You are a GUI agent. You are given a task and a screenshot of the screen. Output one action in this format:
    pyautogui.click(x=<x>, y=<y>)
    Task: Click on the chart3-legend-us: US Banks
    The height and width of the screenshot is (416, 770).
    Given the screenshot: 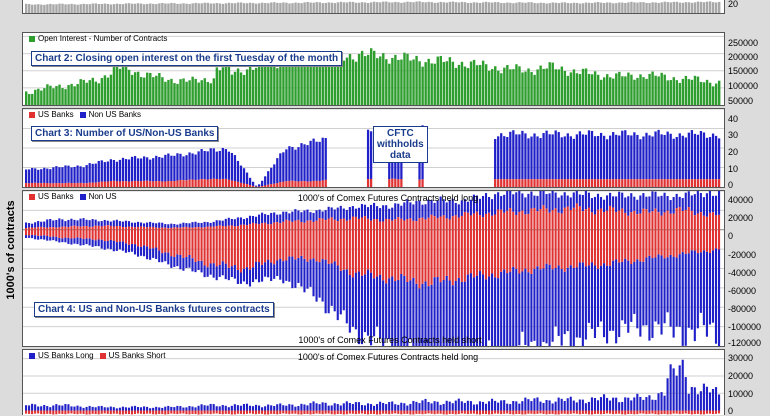 What is the action you would take?
    pyautogui.click(x=56, y=114)
    